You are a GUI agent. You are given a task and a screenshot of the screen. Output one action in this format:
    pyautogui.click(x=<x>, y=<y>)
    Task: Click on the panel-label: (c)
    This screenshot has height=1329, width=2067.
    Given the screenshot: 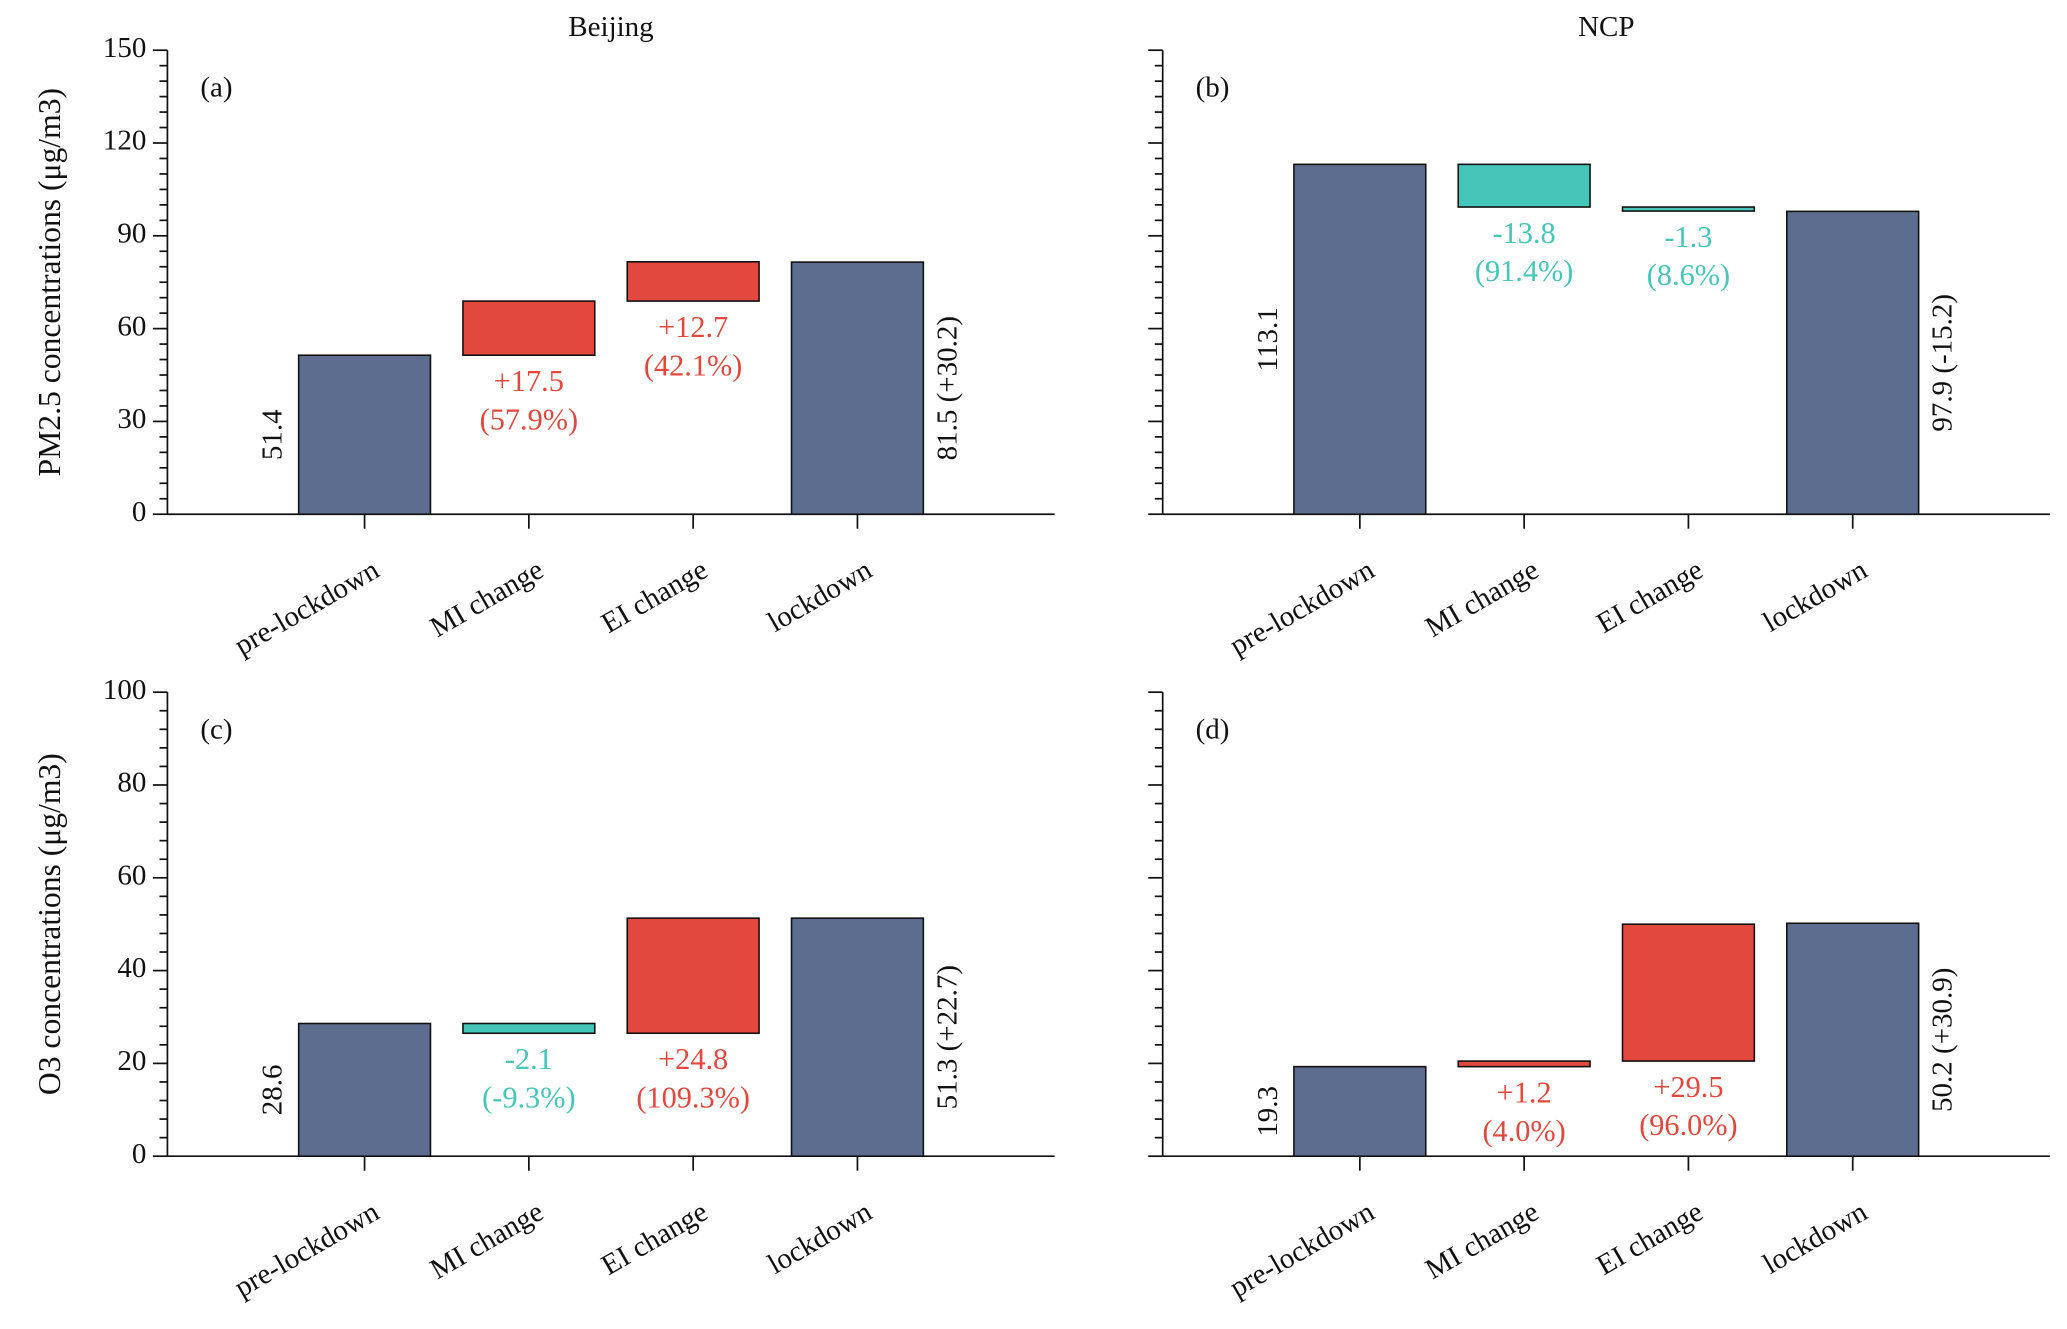 What is the action you would take?
    pyautogui.click(x=216, y=729)
    